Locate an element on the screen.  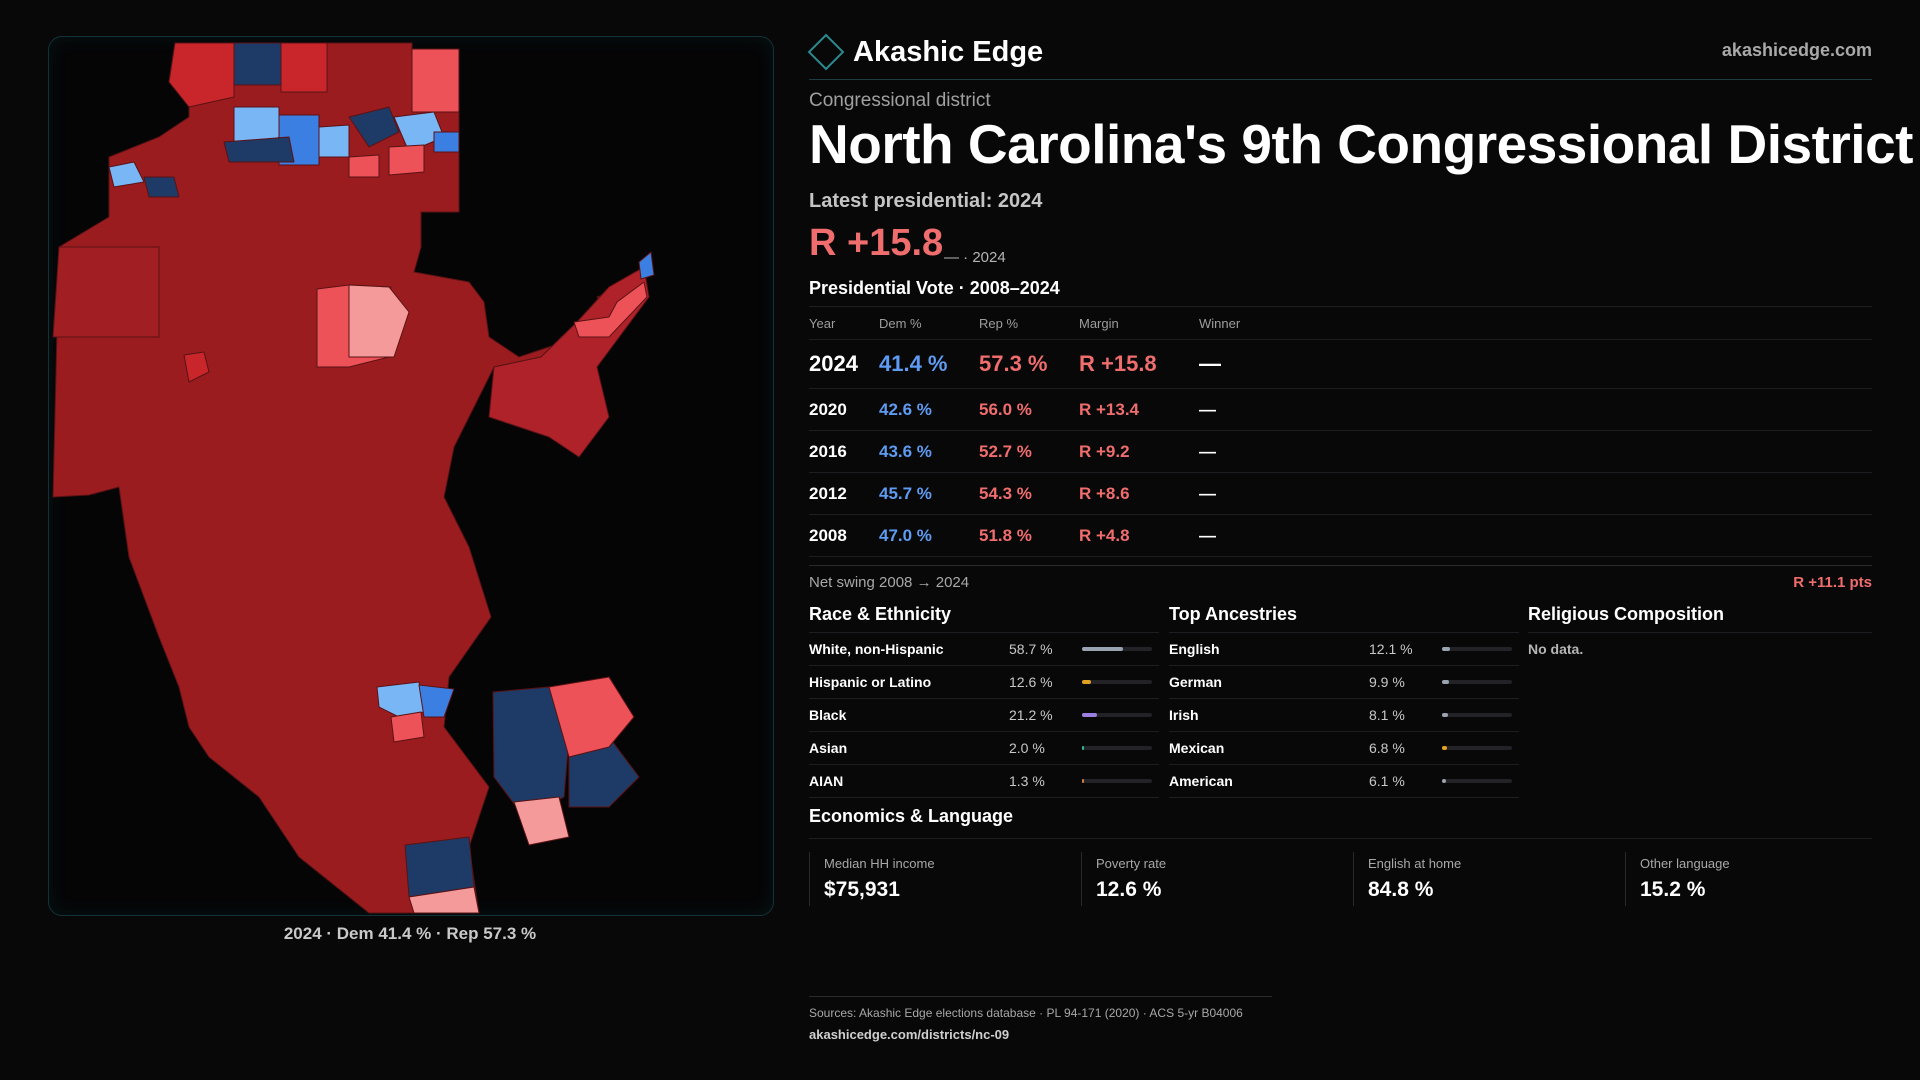
stat-median-income: Median HH income $75,931 is located at coordinates (941, 879).